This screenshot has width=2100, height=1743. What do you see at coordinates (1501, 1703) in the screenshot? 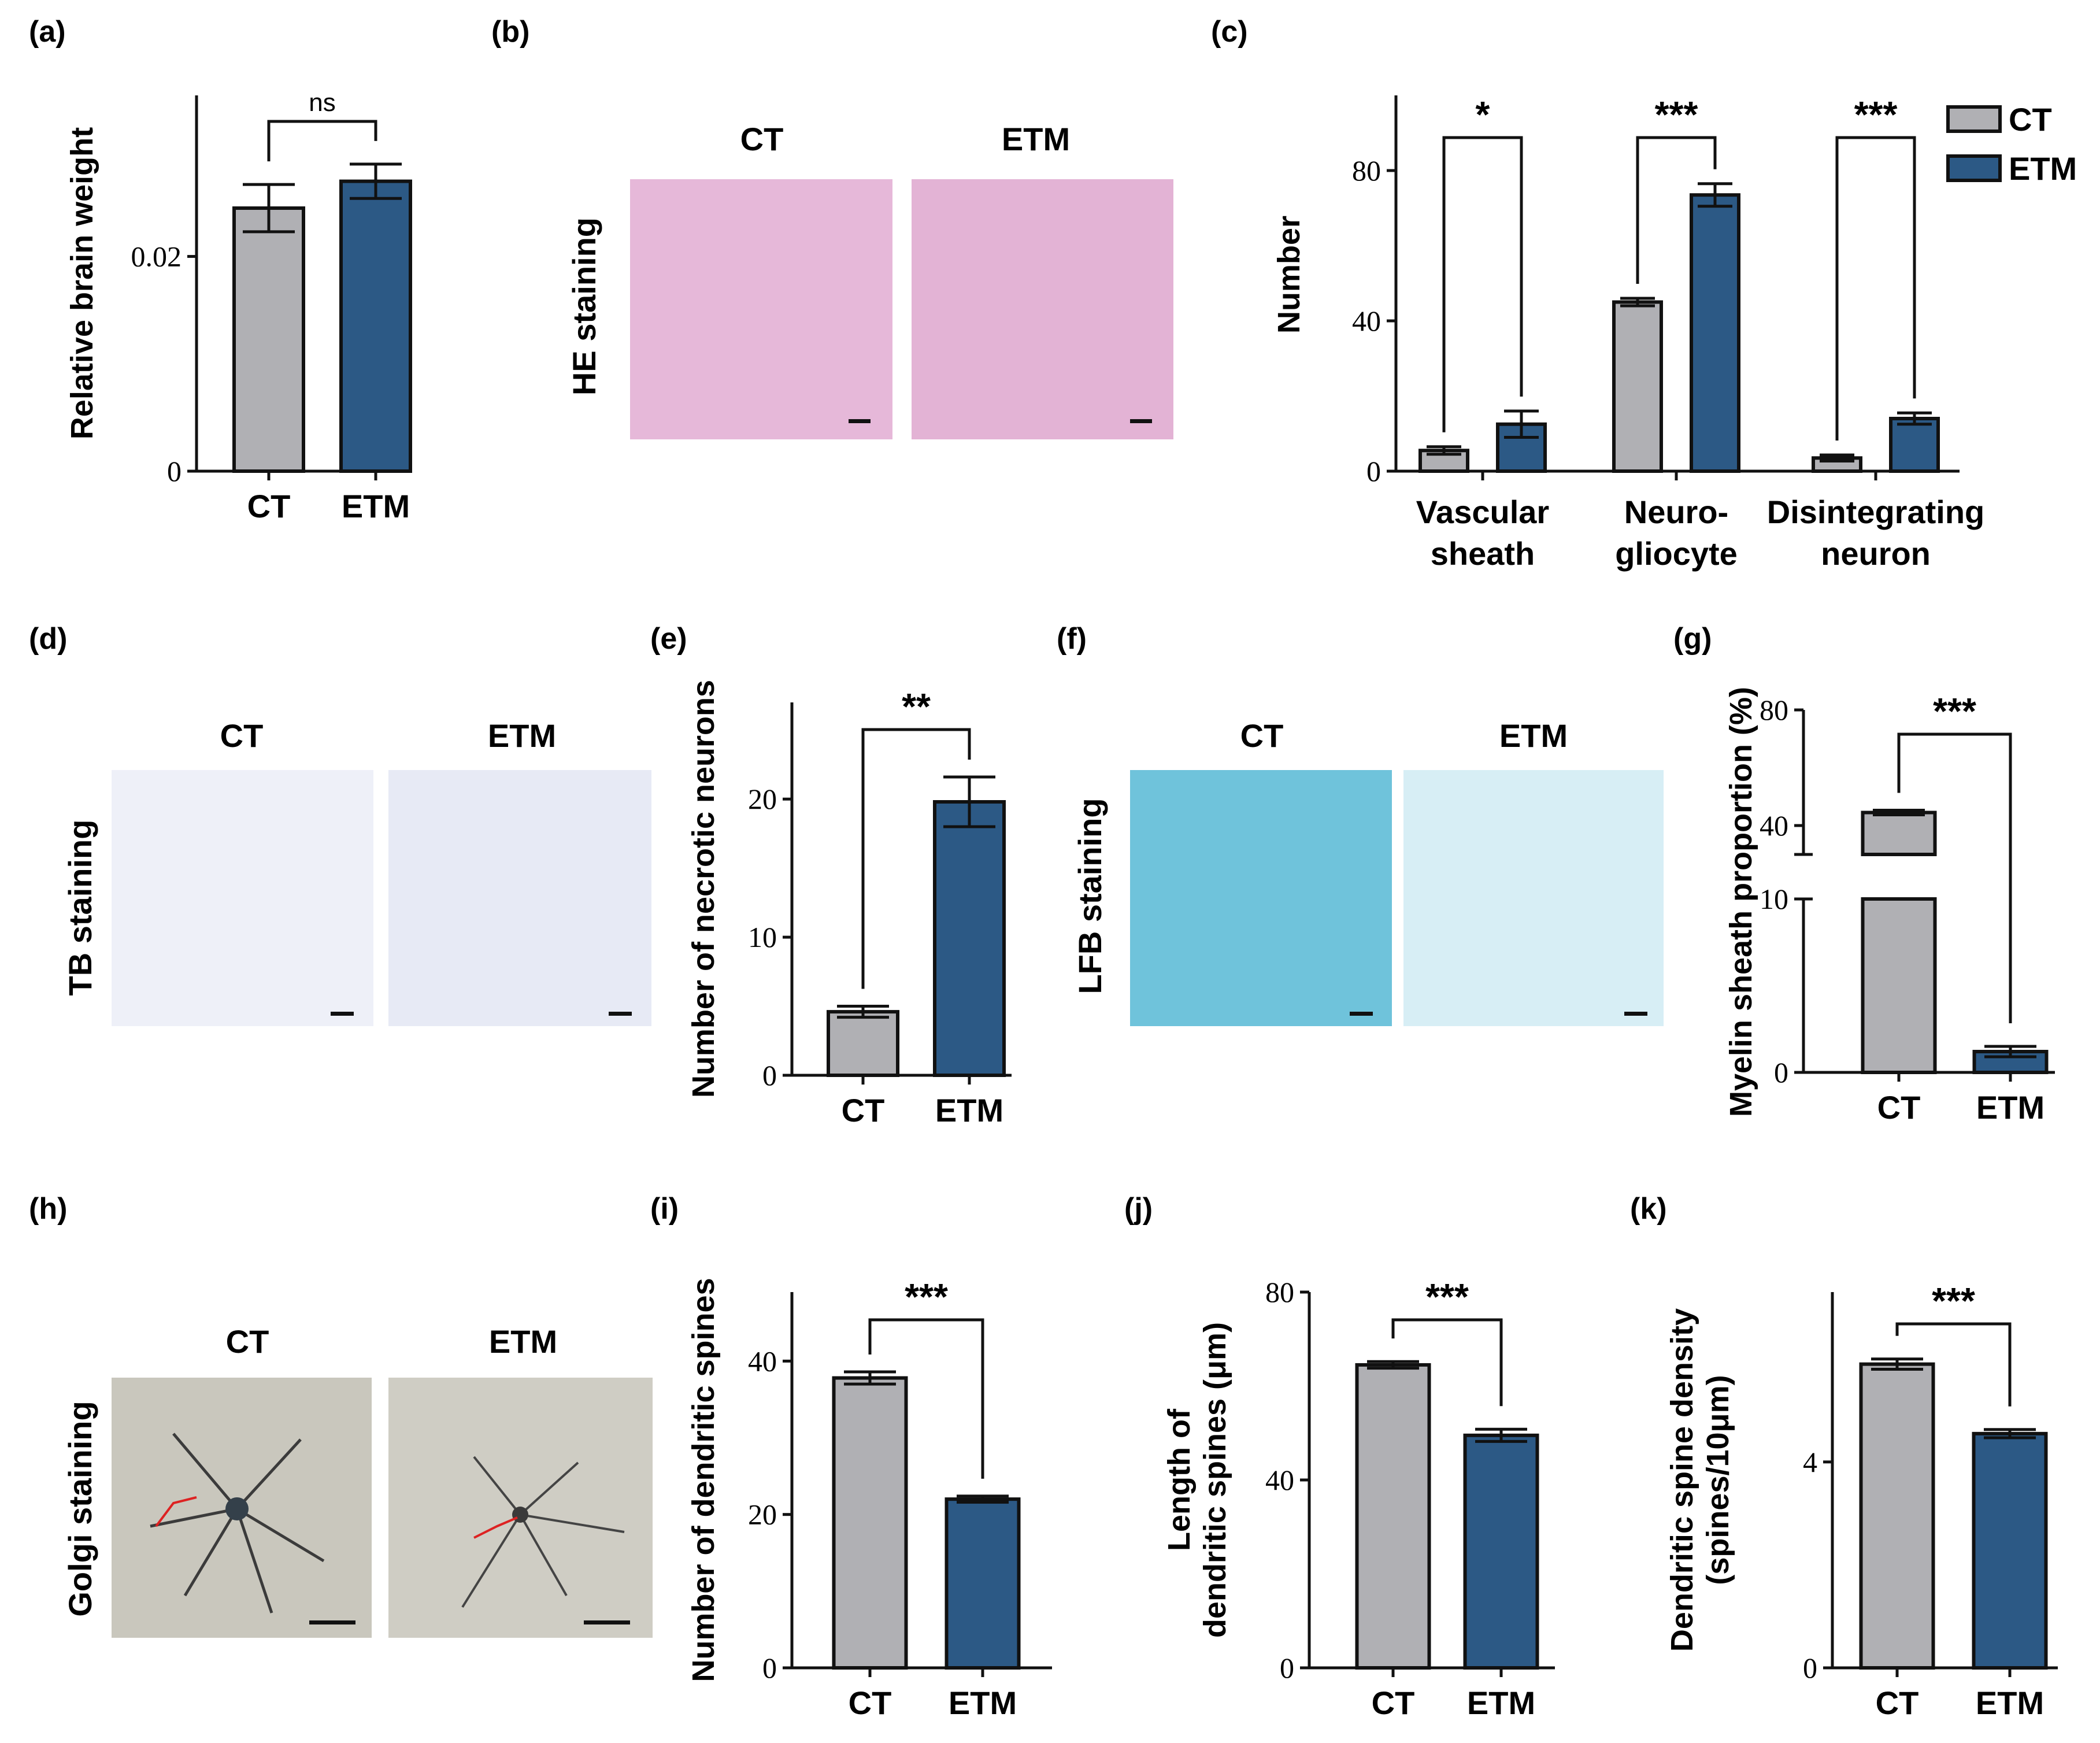
I see `chart-j-x-tick-label: ETM` at bounding box center [1501, 1703].